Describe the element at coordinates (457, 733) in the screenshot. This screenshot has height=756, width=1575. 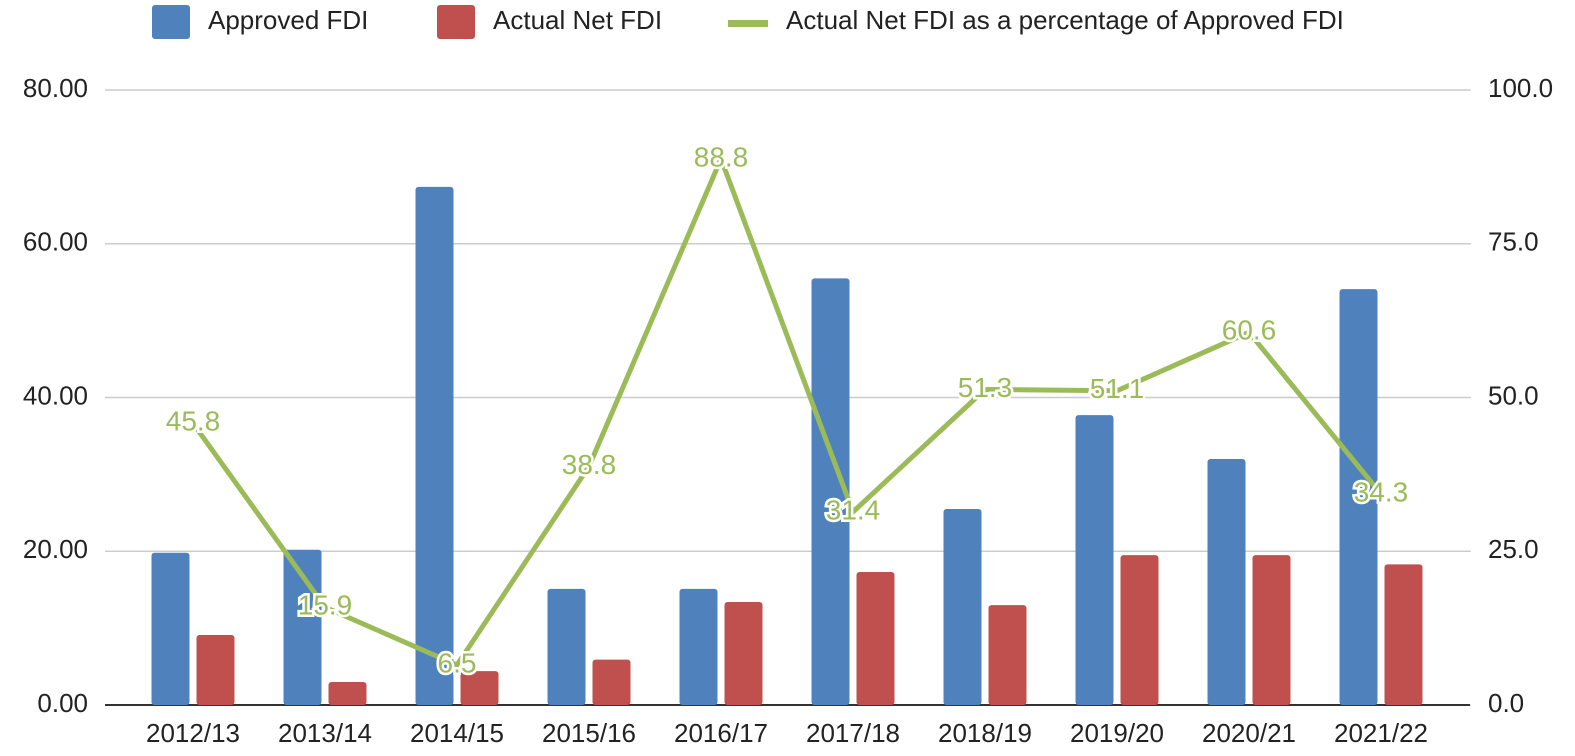
I see `x-tick-label: 2014/15` at that location.